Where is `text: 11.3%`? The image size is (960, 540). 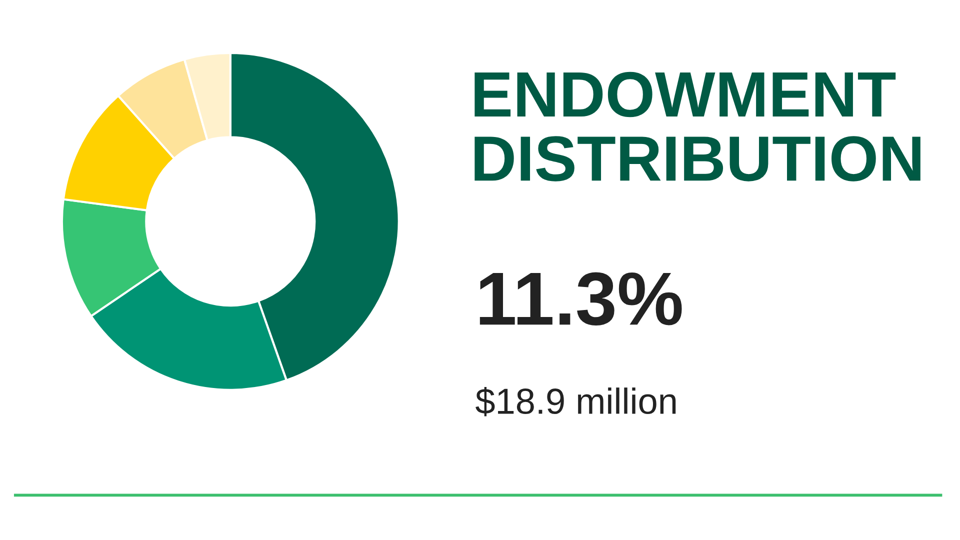
text: 11.3% is located at coordinates (581, 299).